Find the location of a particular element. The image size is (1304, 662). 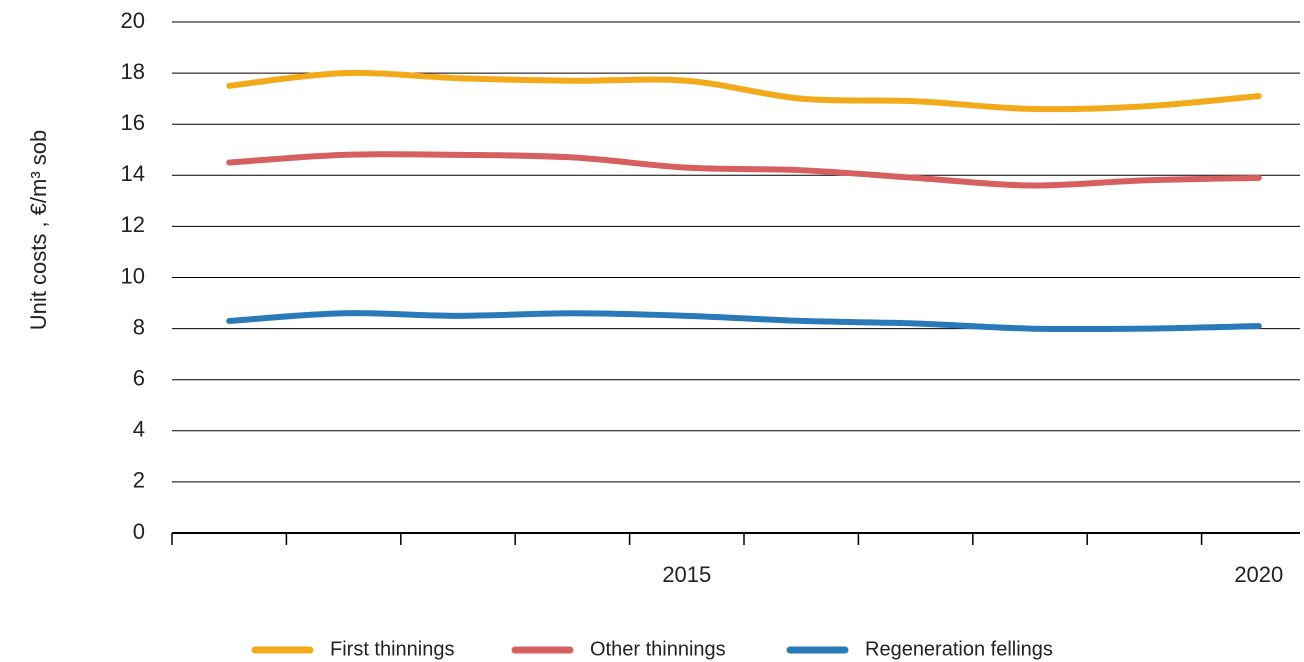

legend-label: Regeneration fellings is located at coordinates (959, 649).